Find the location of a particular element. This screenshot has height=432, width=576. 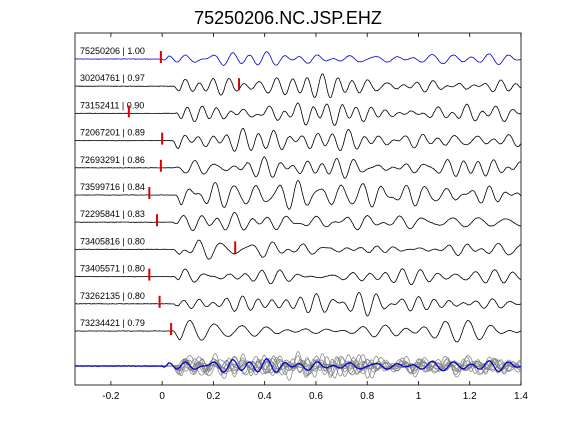

trace-label: 73405571 | 0.80 is located at coordinates (112, 269).